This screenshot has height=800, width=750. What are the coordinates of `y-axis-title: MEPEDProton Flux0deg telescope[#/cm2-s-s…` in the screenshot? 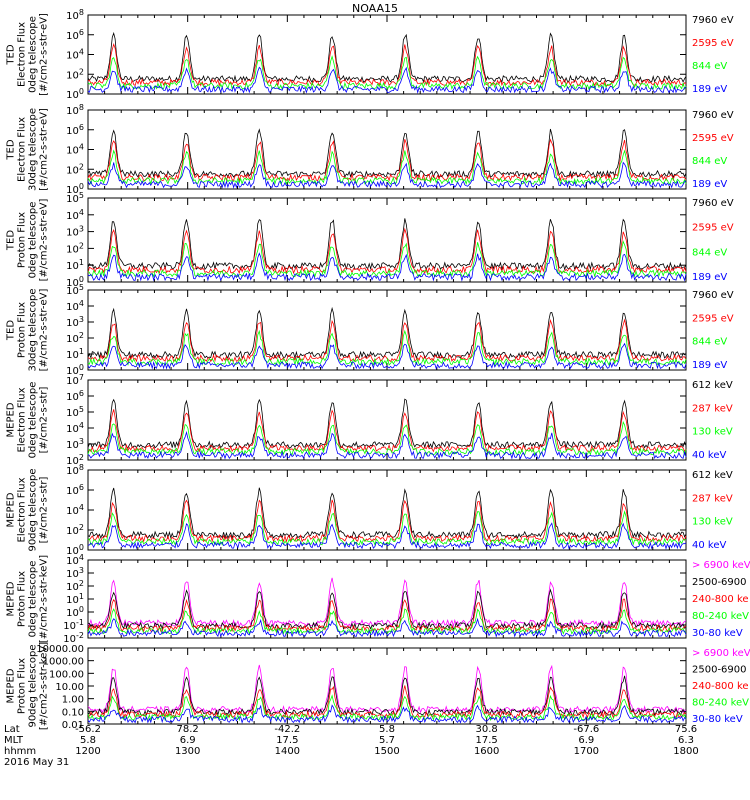 It's located at (28, 599).